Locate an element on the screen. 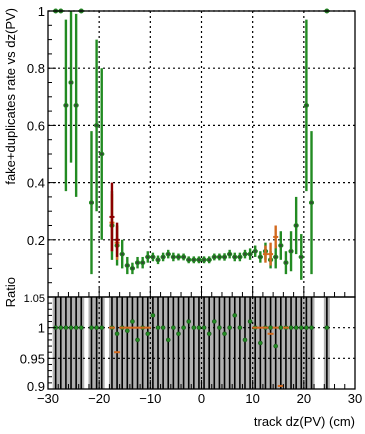 This screenshot has width=365, height=434. ratio-y-tick-label: 0.95 is located at coordinates (32, 358).